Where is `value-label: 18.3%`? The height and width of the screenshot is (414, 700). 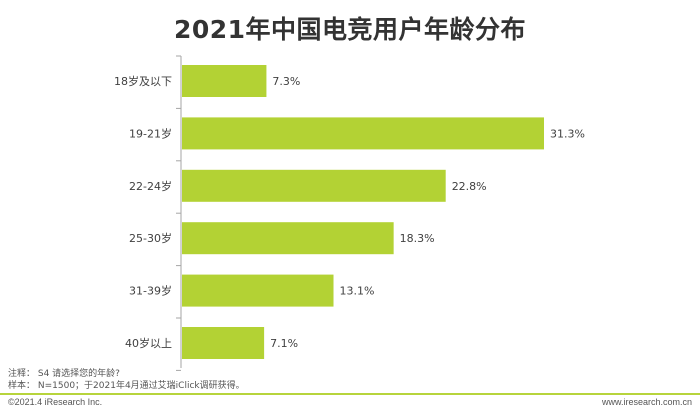
value-label: 18.3% is located at coordinates (417, 238).